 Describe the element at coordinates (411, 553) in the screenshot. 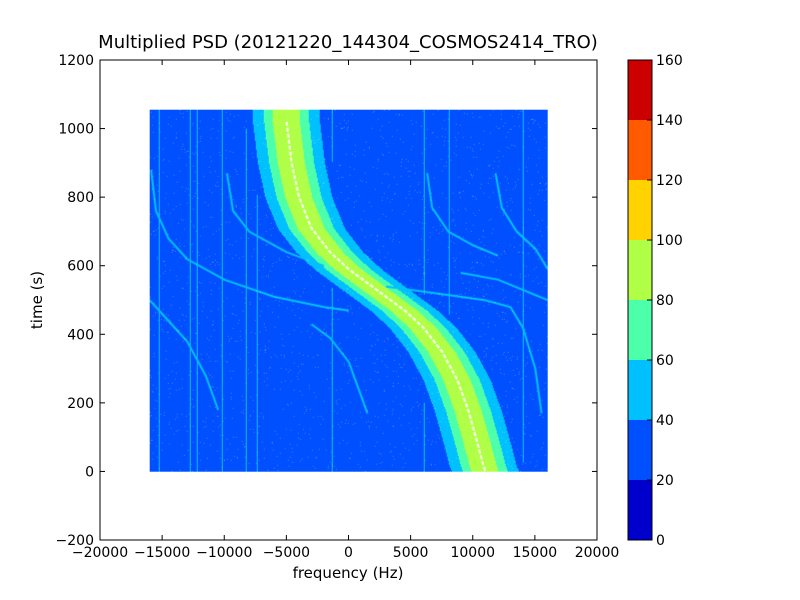

I see `x-tick-label: 5000` at that location.